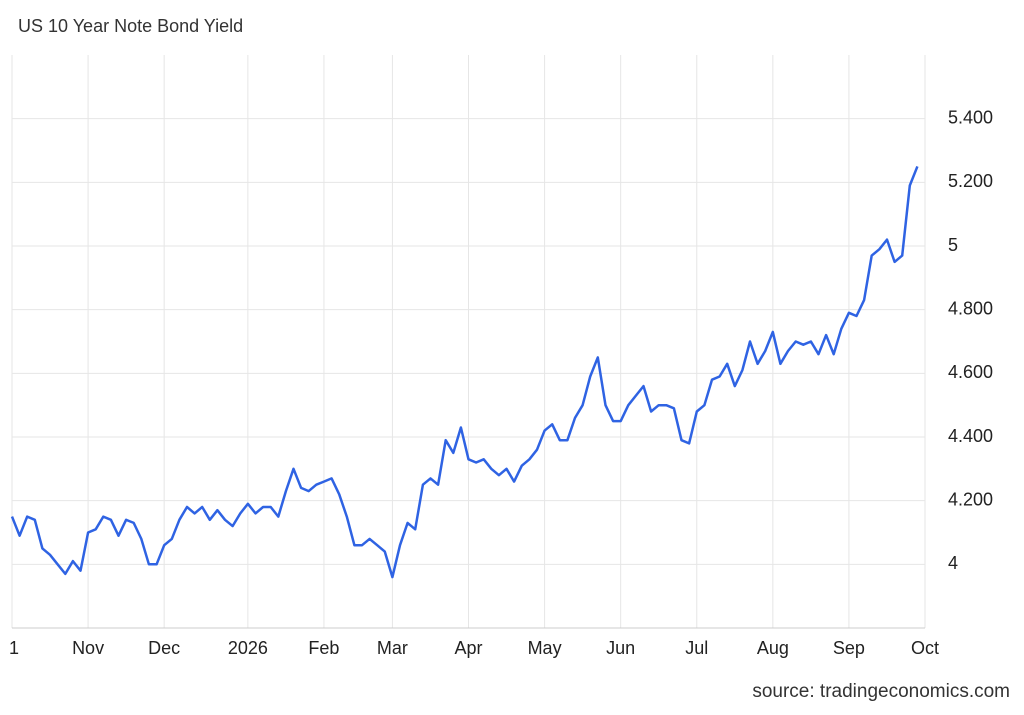  Describe the element at coordinates (88, 648) in the screenshot. I see `x-tick-label: Nov` at that location.